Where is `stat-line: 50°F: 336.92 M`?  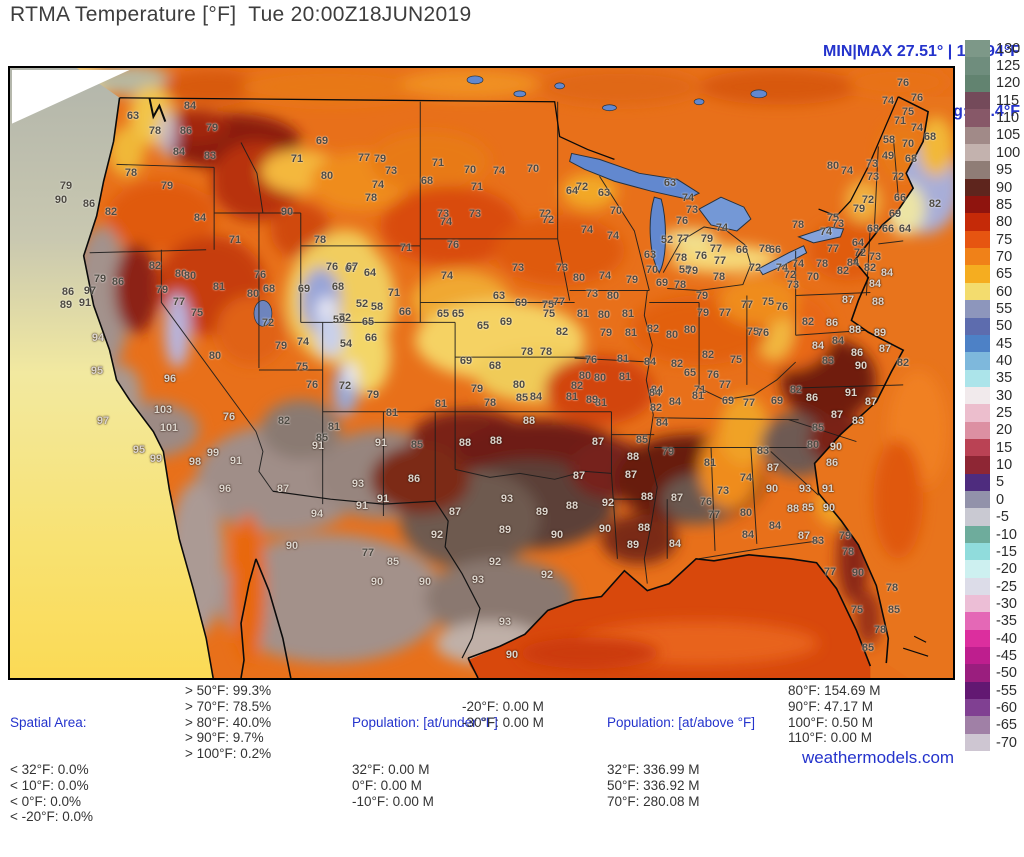 stat-line: 50°F: 336.92 M is located at coordinates (653, 785).